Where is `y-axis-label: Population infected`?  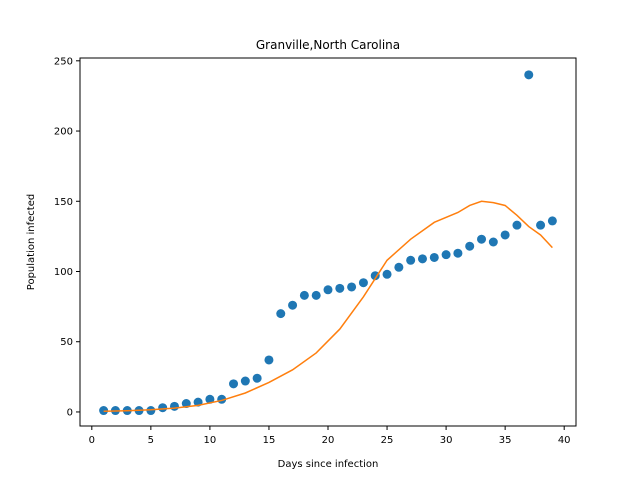
y-axis-label: Population infected is located at coordinates (31, 242).